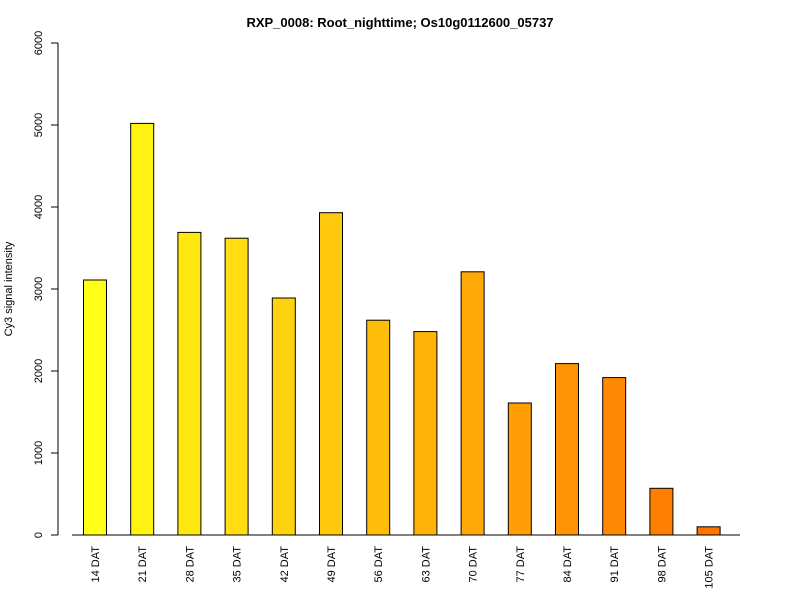 This screenshot has height=600, width=800. What do you see at coordinates (283, 416) in the screenshot?
I see `bar-42-dat` at bounding box center [283, 416].